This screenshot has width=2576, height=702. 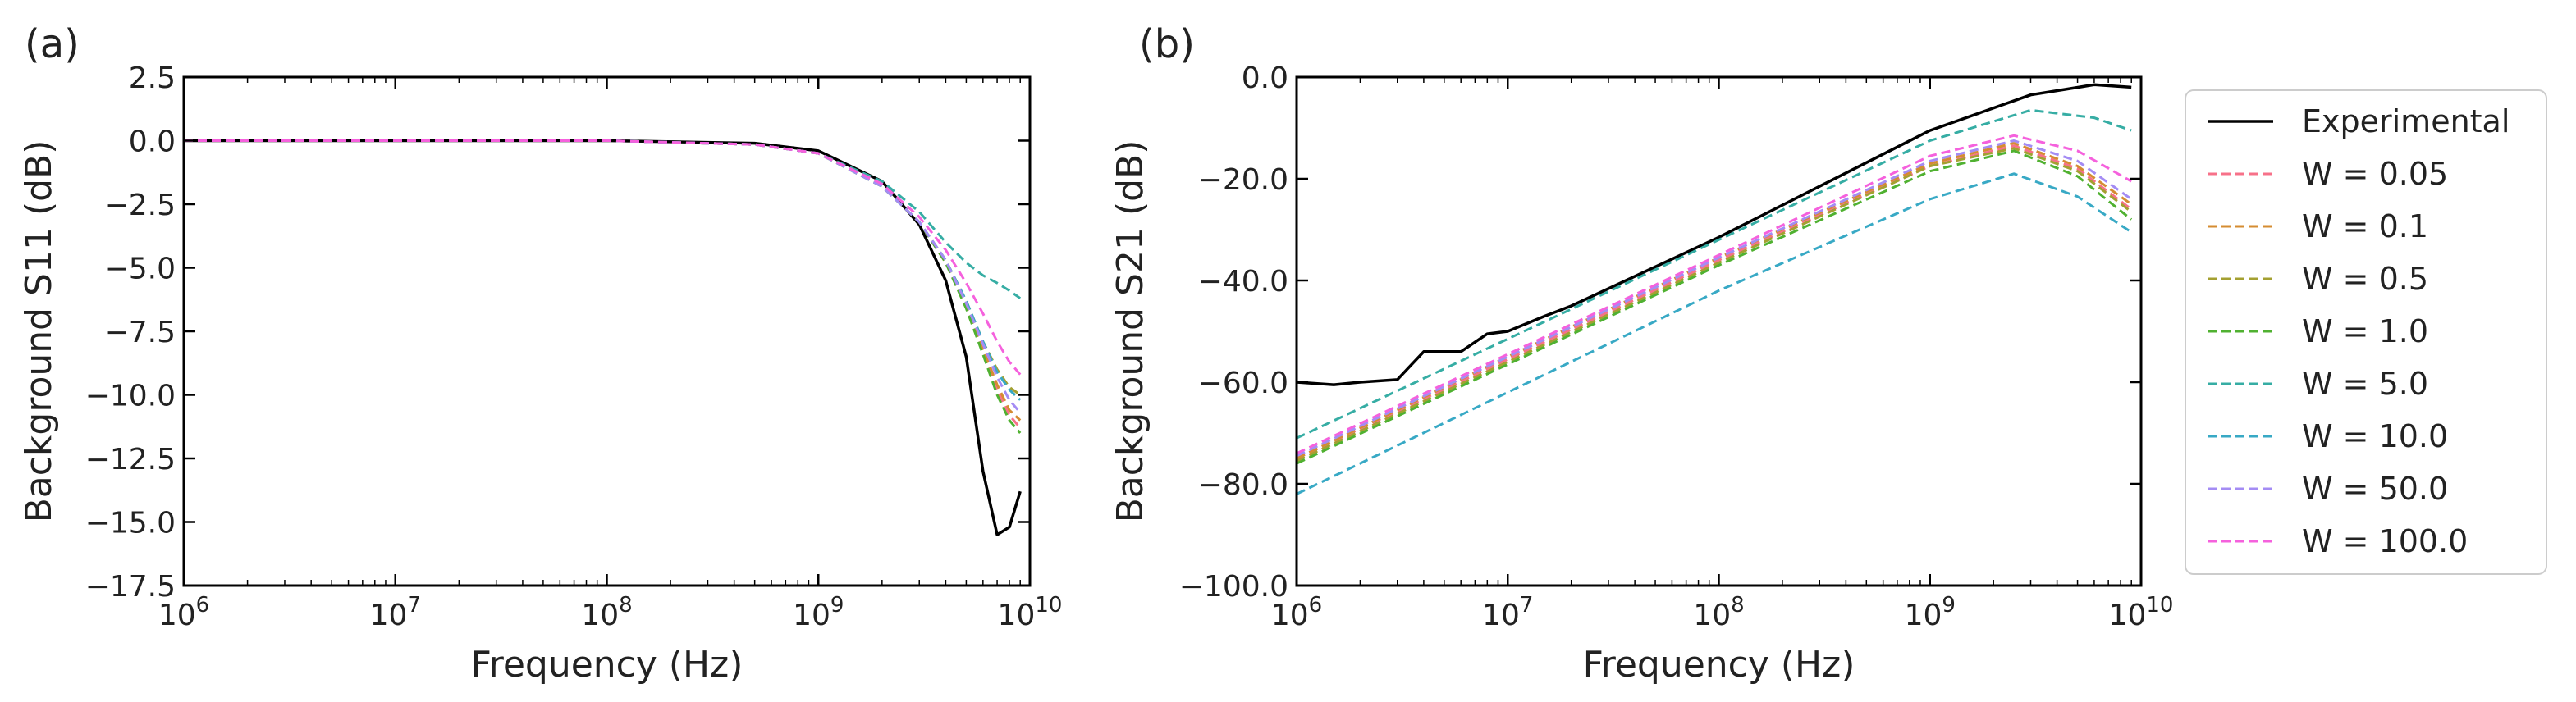 I want to click on panel-b-ytick-label: −60.0, so click(x=1243, y=383).